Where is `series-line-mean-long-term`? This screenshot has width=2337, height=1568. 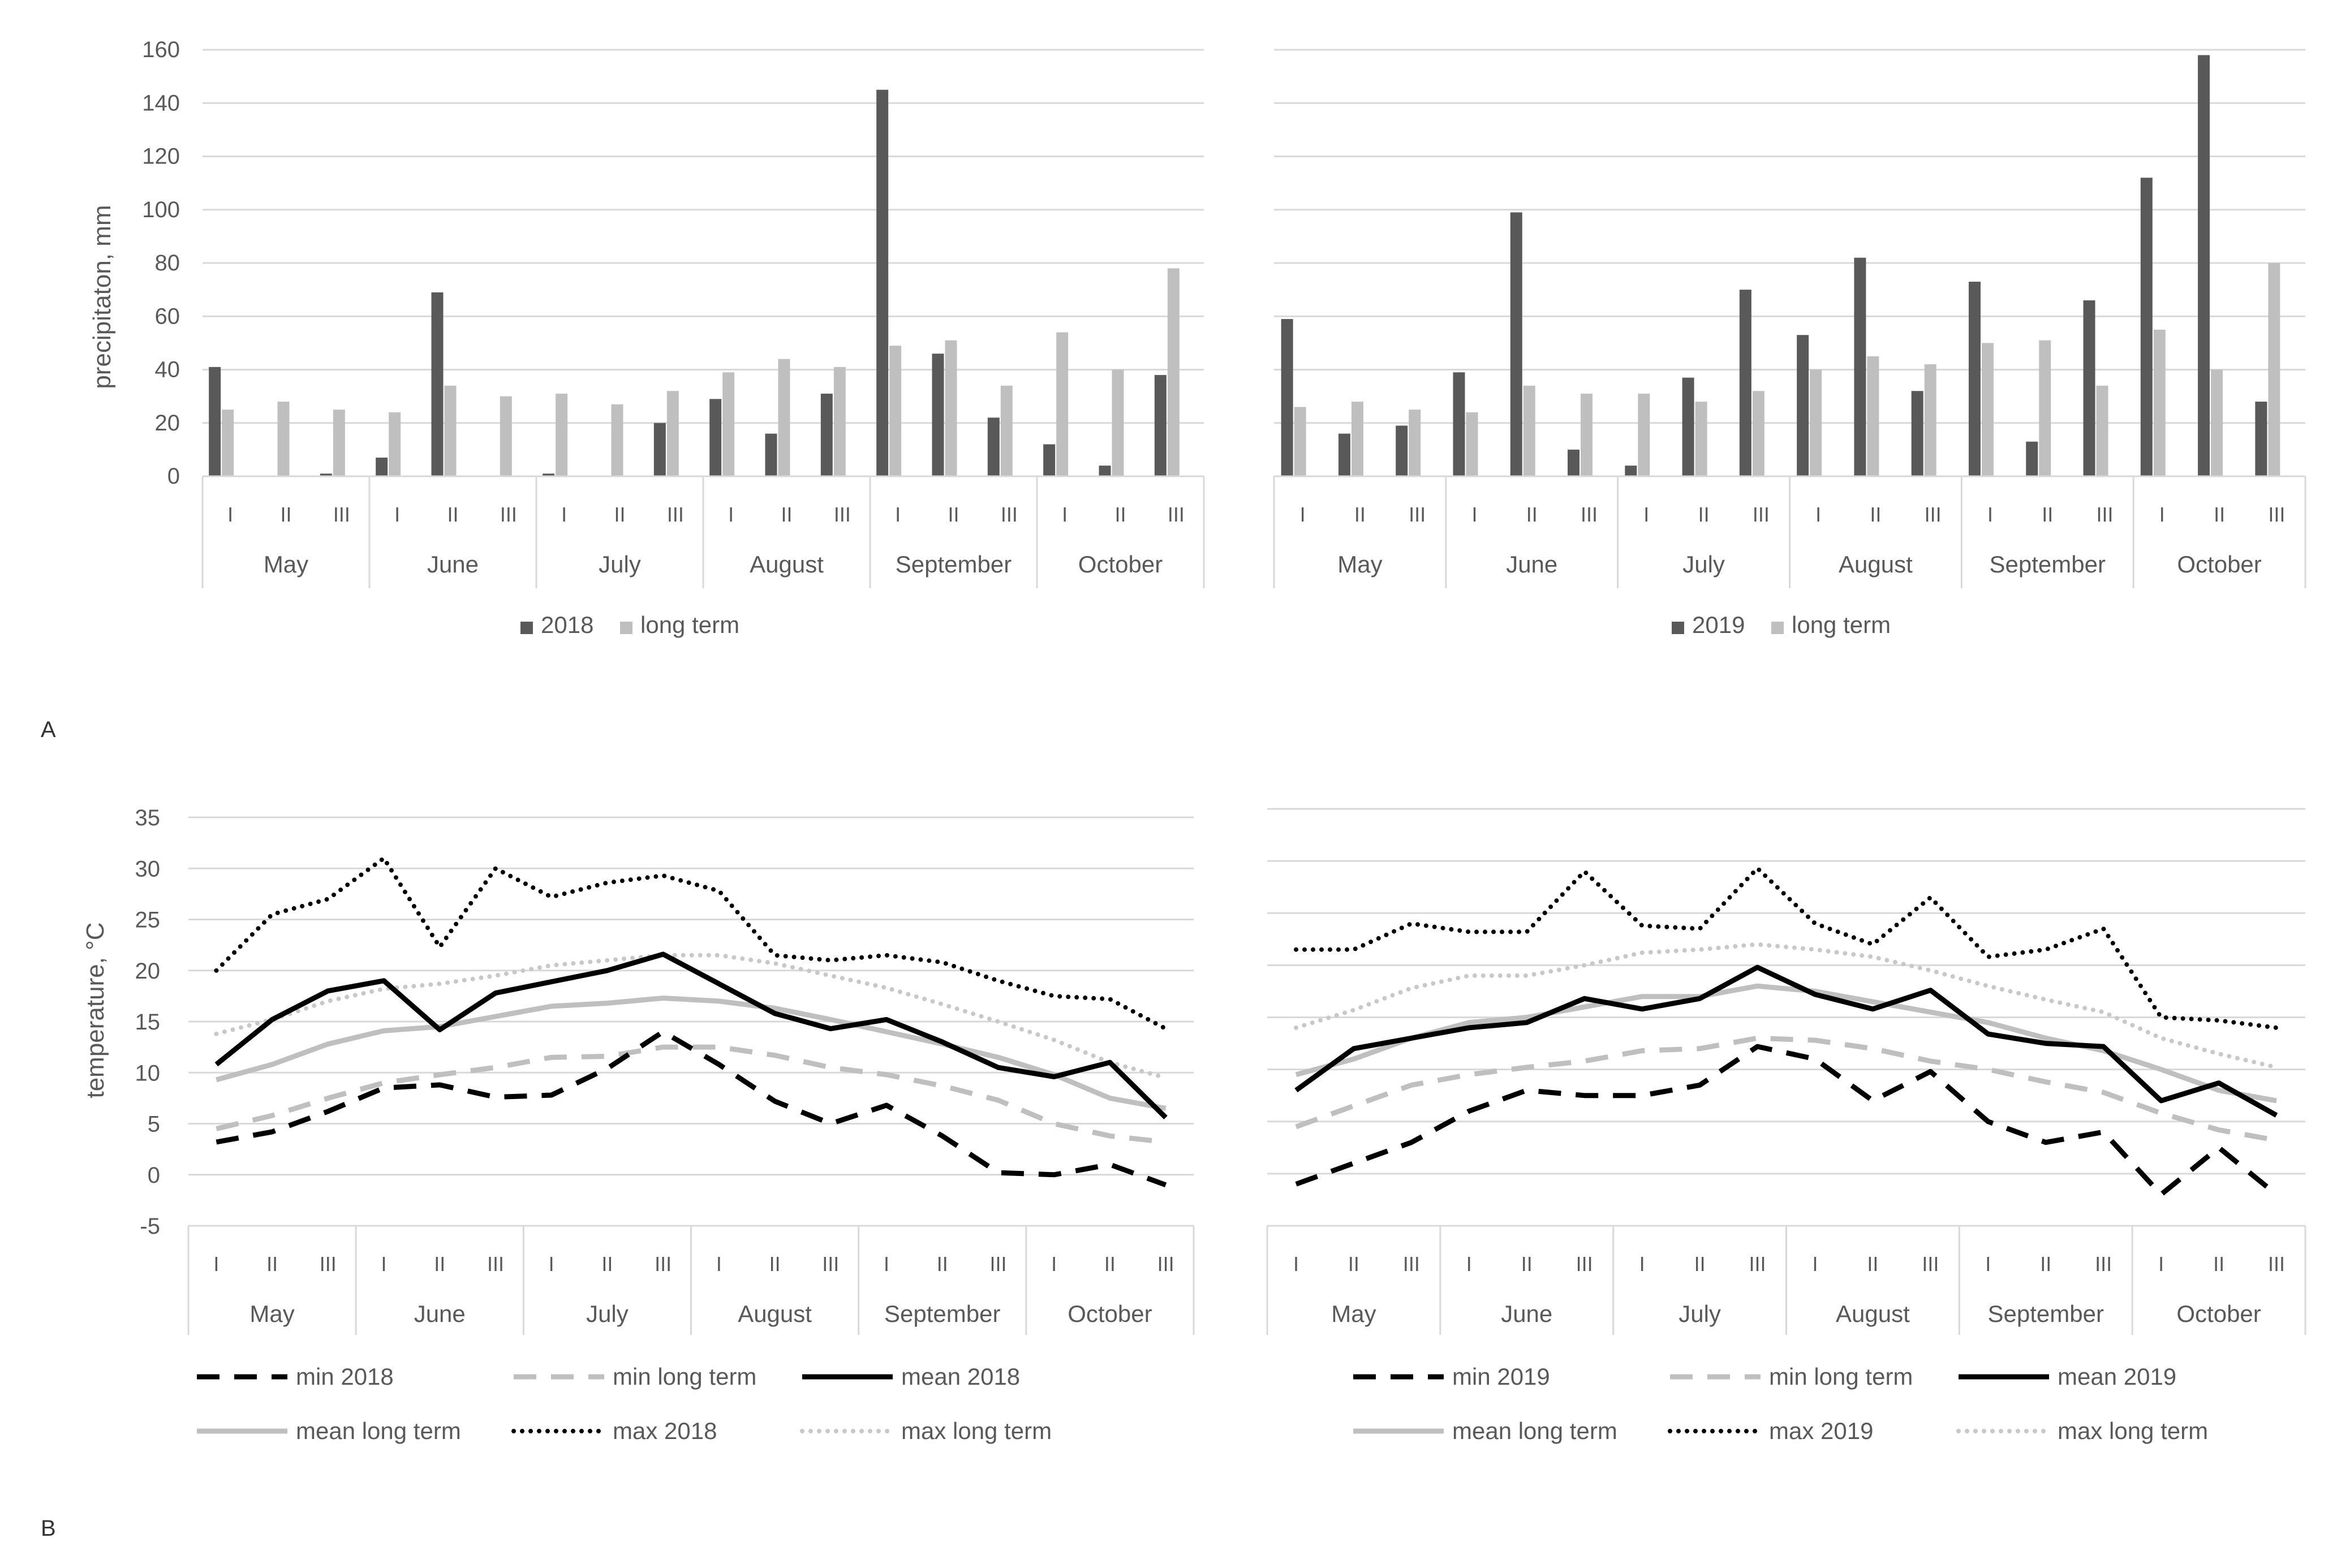 series-line-mean-long-term is located at coordinates (1786, 1043).